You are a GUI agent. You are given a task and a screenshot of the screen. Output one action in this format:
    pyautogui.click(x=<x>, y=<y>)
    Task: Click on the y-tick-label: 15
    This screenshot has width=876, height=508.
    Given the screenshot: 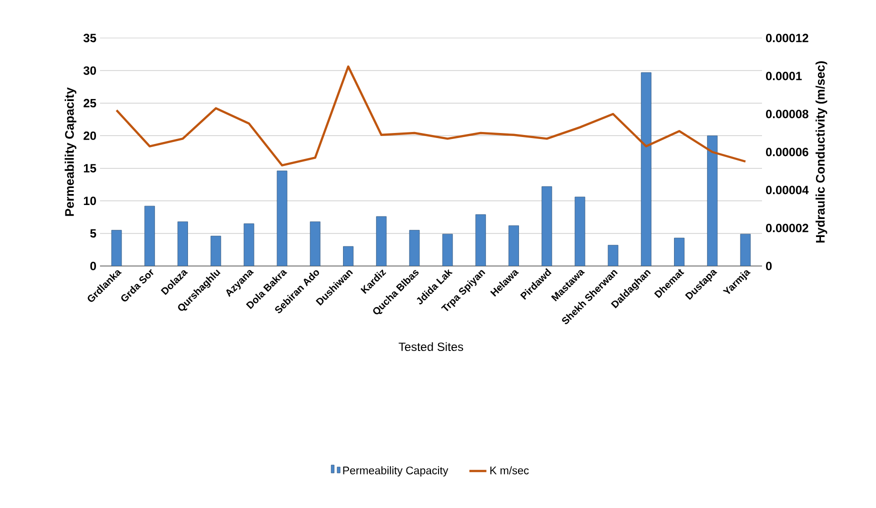 What is the action you would take?
    pyautogui.click(x=90, y=168)
    